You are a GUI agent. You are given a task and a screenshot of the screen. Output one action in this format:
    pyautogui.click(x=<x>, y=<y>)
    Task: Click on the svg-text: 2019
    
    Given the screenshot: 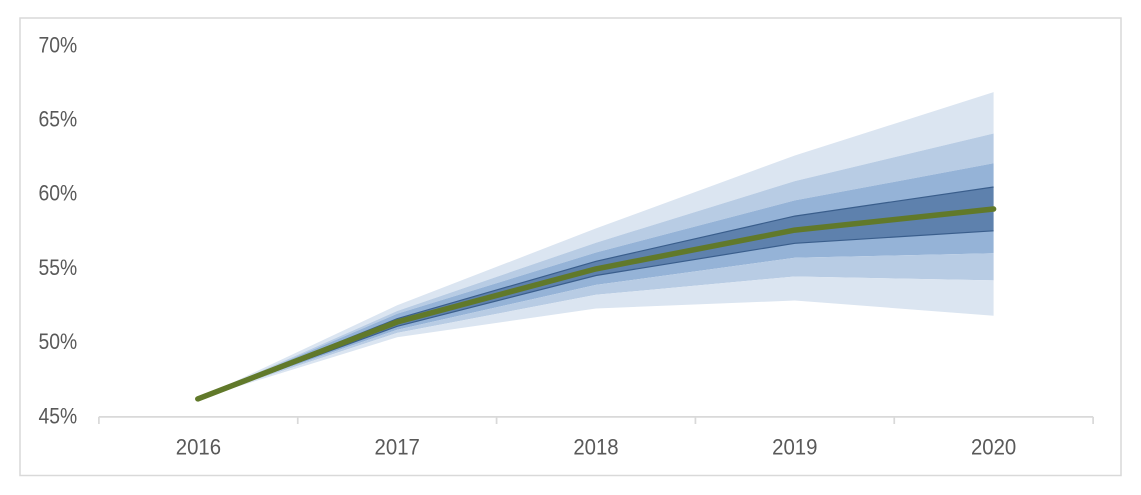 What is the action you would take?
    pyautogui.click(x=794, y=447)
    